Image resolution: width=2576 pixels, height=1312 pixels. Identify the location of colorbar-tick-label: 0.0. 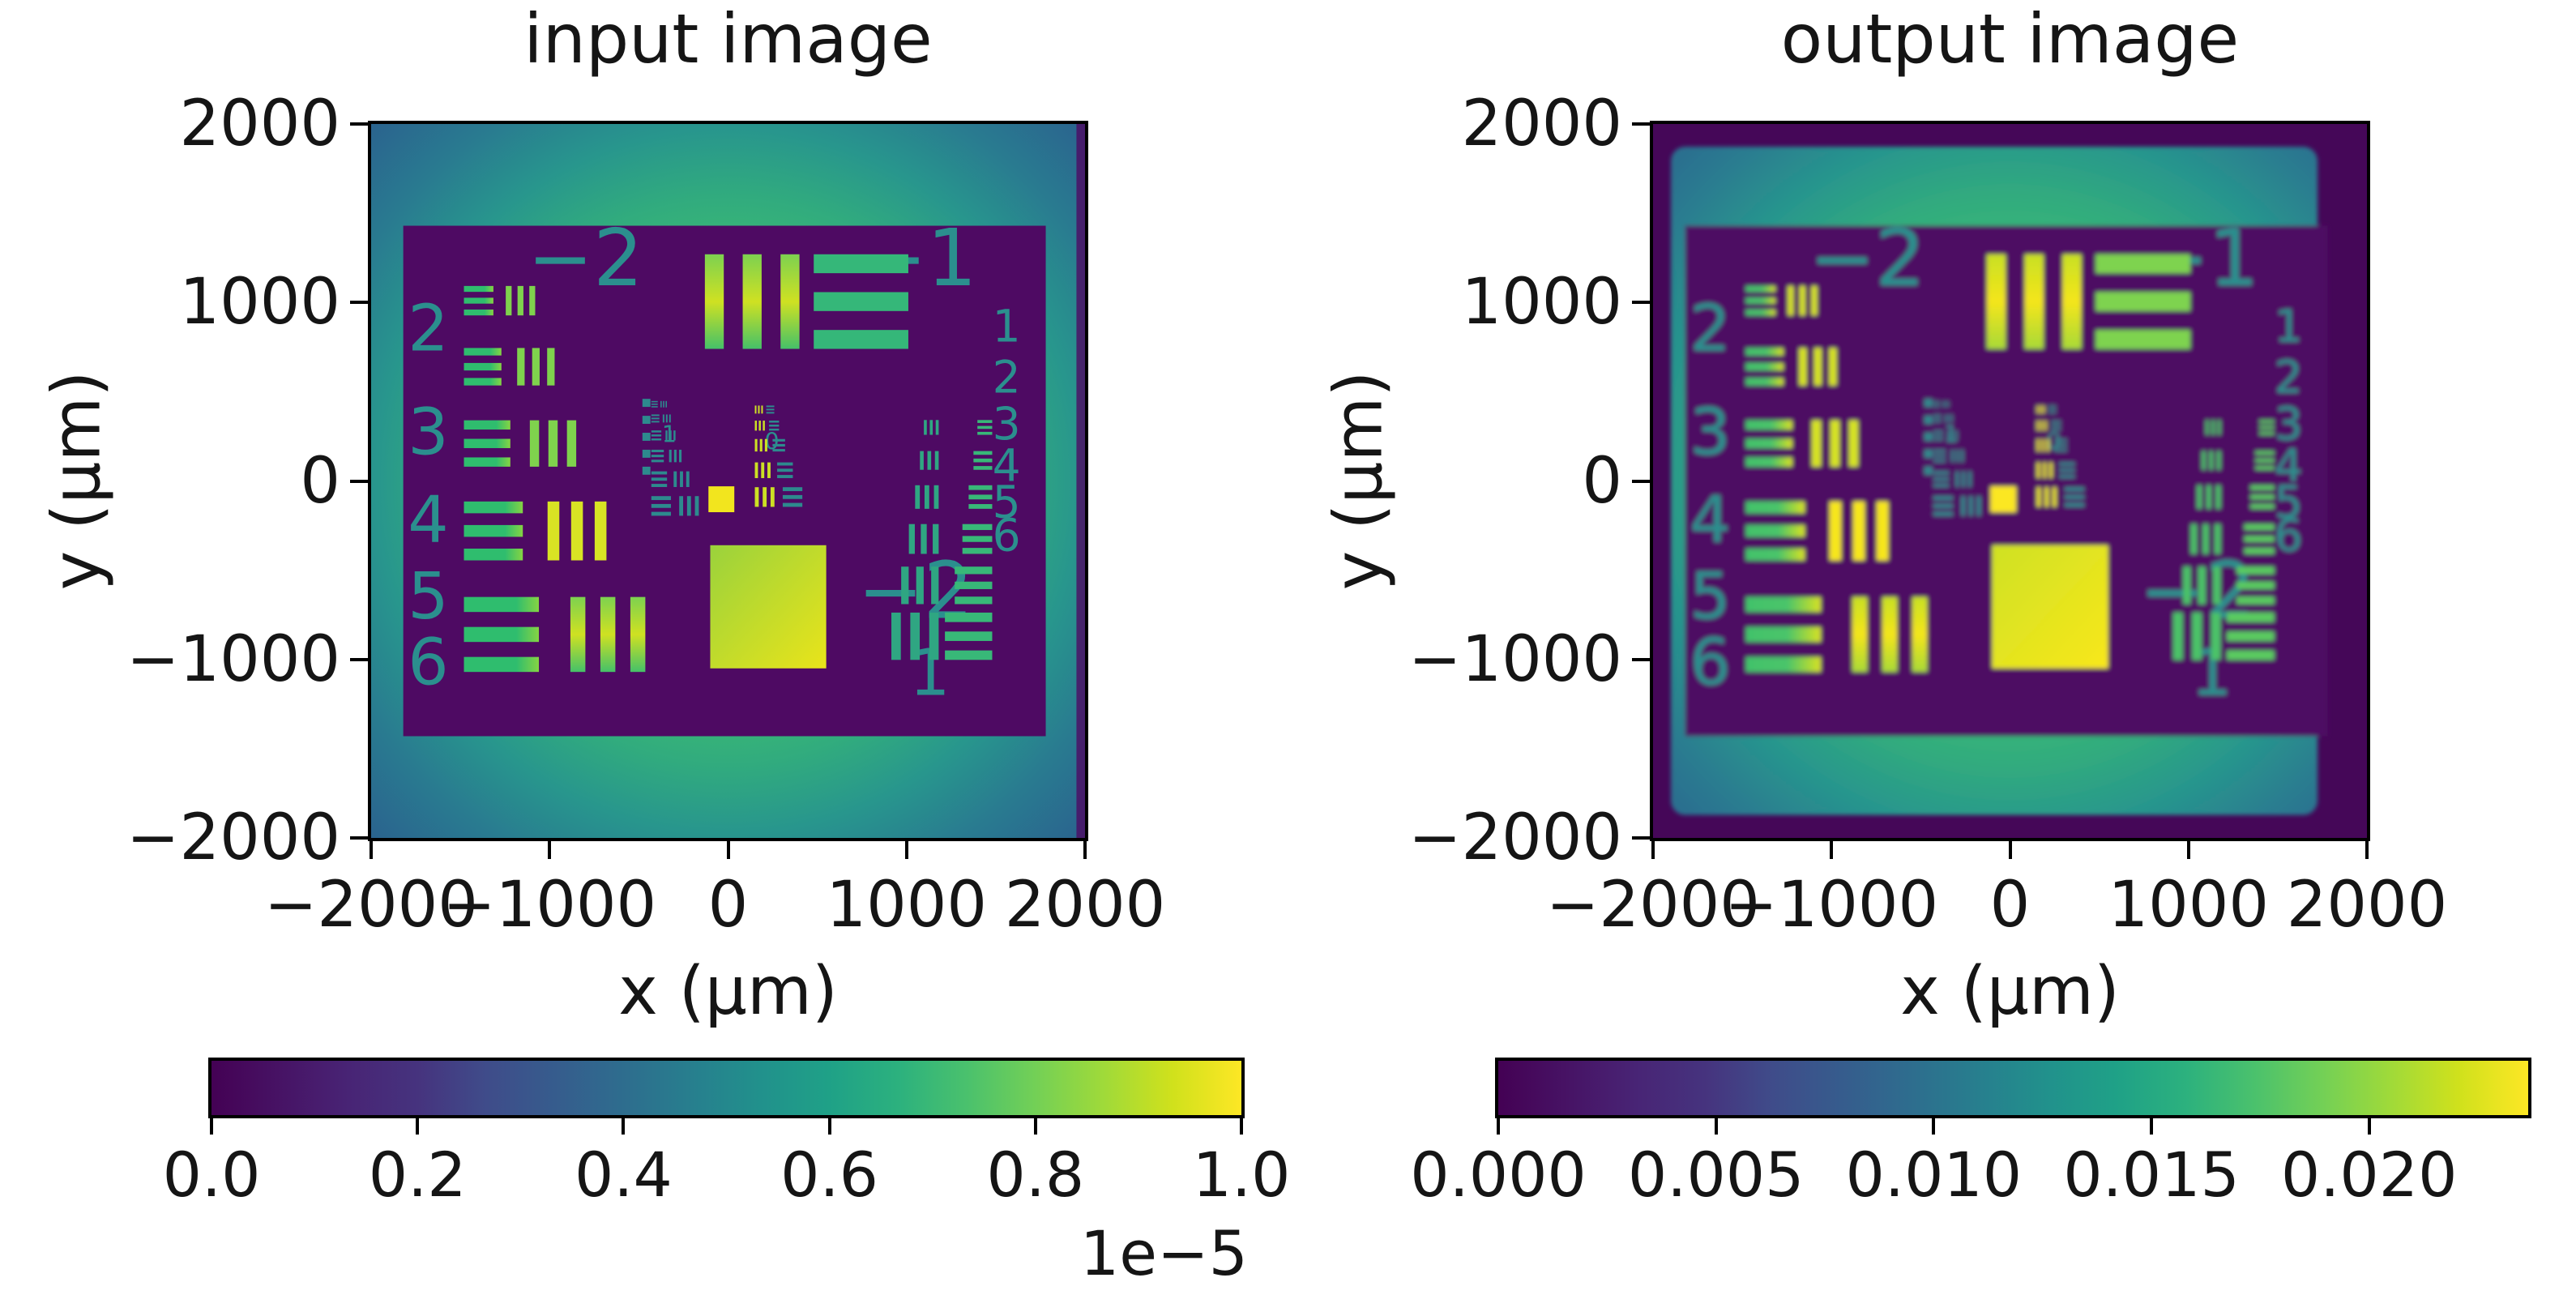
(211, 1175).